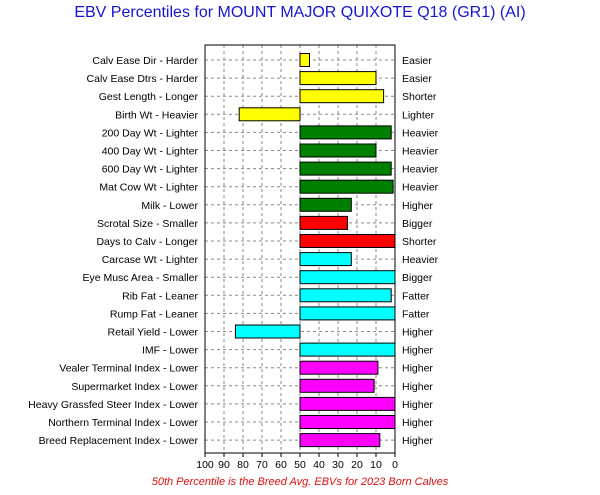 Image resolution: width=600 pixels, height=495 pixels. I want to click on trait-label: Milk - Lower, so click(169, 206).